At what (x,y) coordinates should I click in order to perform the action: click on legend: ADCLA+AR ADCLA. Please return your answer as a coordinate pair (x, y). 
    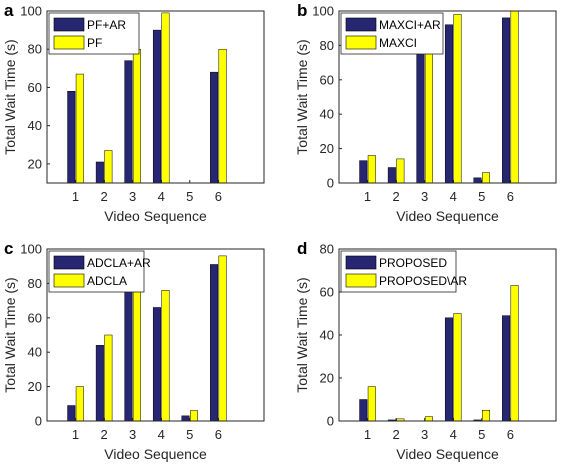
    Looking at the image, I should click on (99, 271).